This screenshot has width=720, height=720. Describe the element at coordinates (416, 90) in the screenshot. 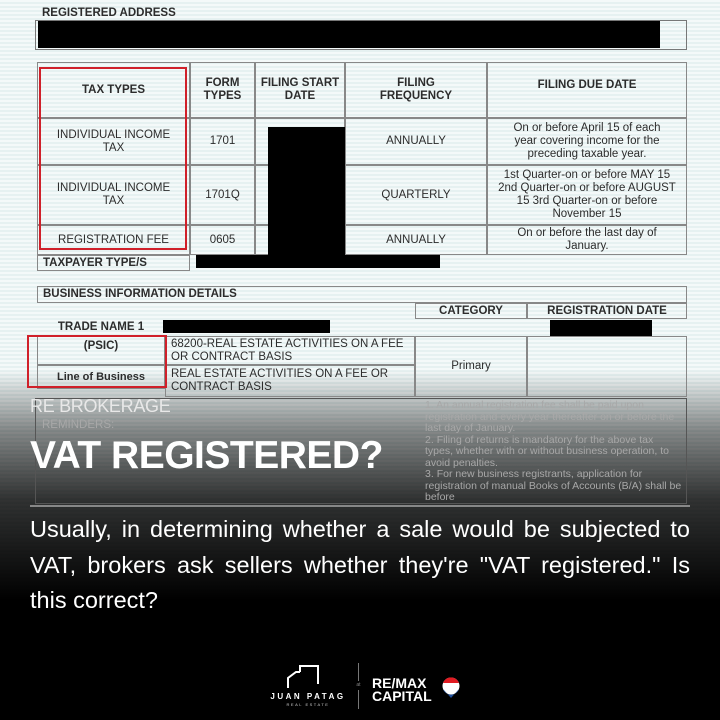

I see `header-filing-frequency: FILING FREQUENCY` at that location.